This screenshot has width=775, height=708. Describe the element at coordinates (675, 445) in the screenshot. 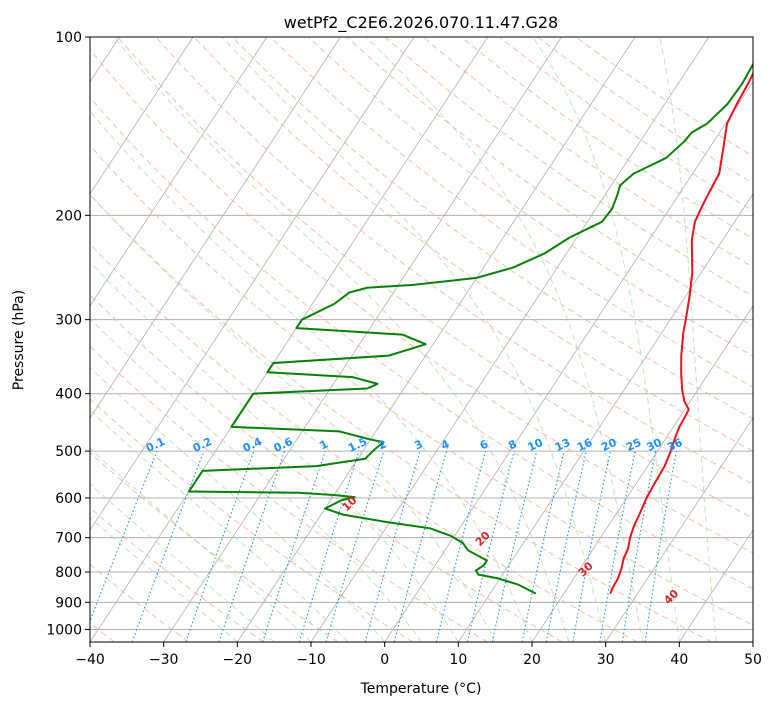

I see `mixing-ratio-label: 36` at that location.